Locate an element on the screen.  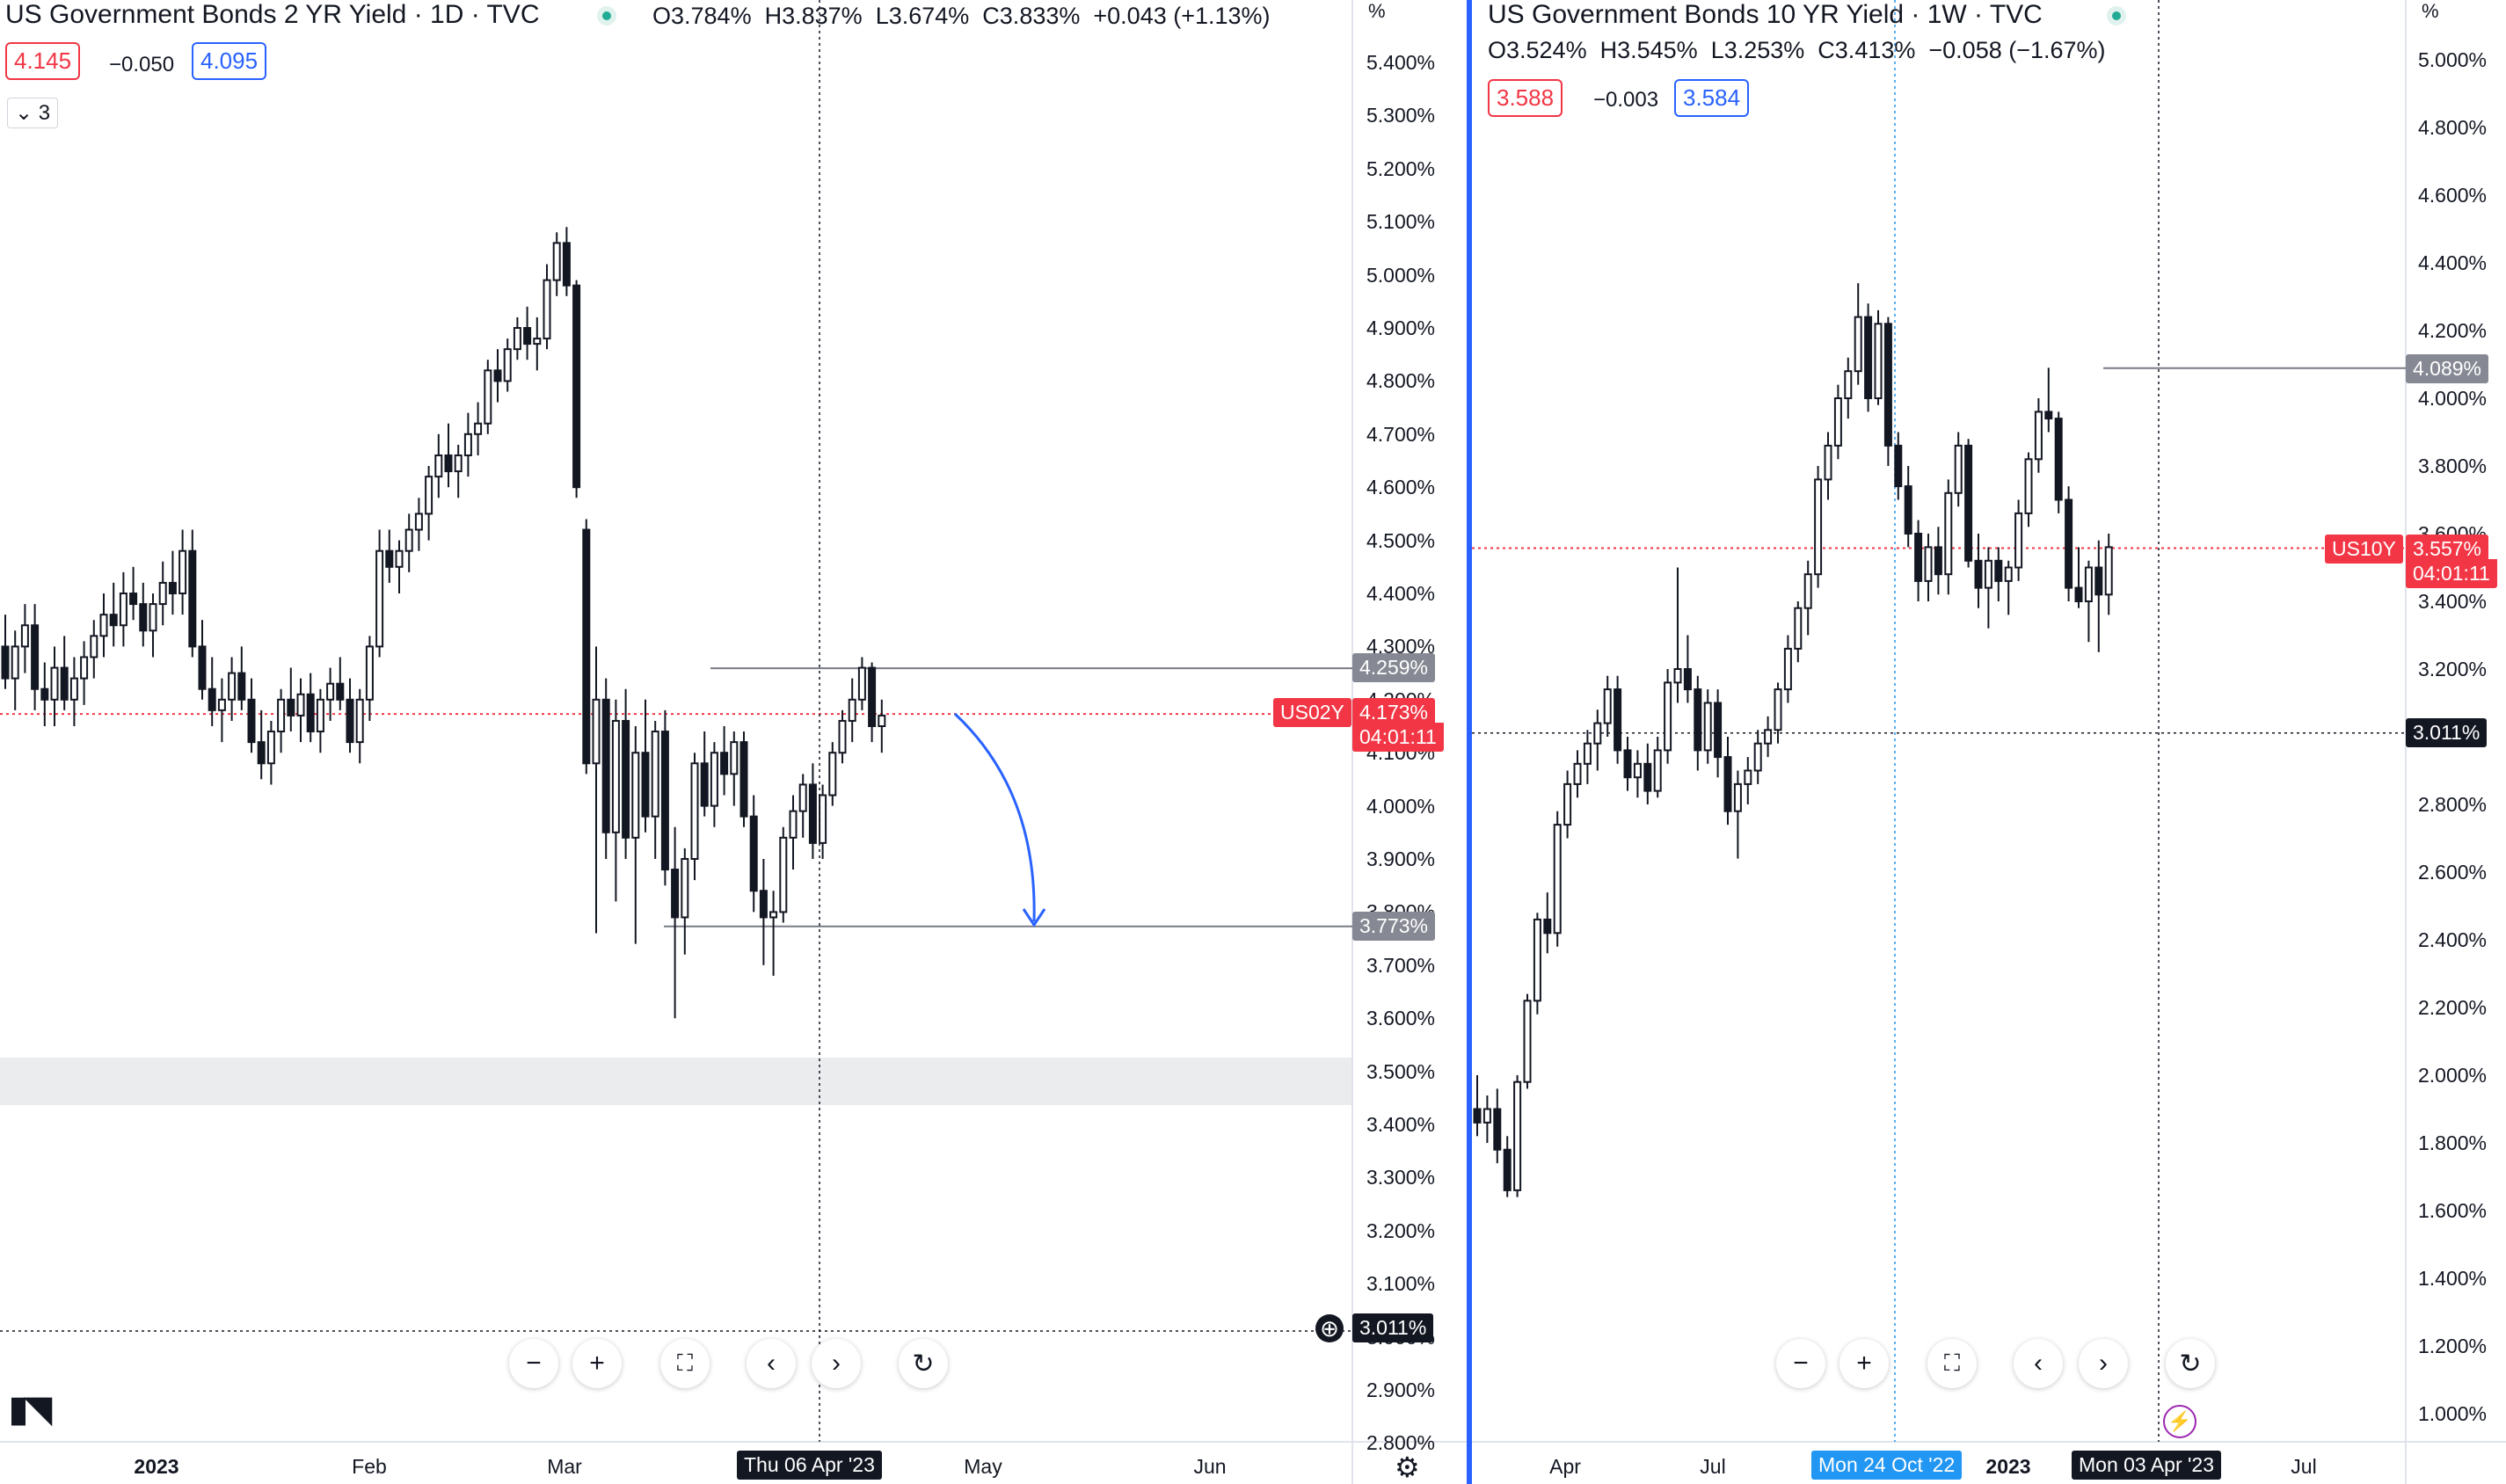
right-crosshair-time-tag: Mon 03 Apr '23 is located at coordinates (2147, 1466).